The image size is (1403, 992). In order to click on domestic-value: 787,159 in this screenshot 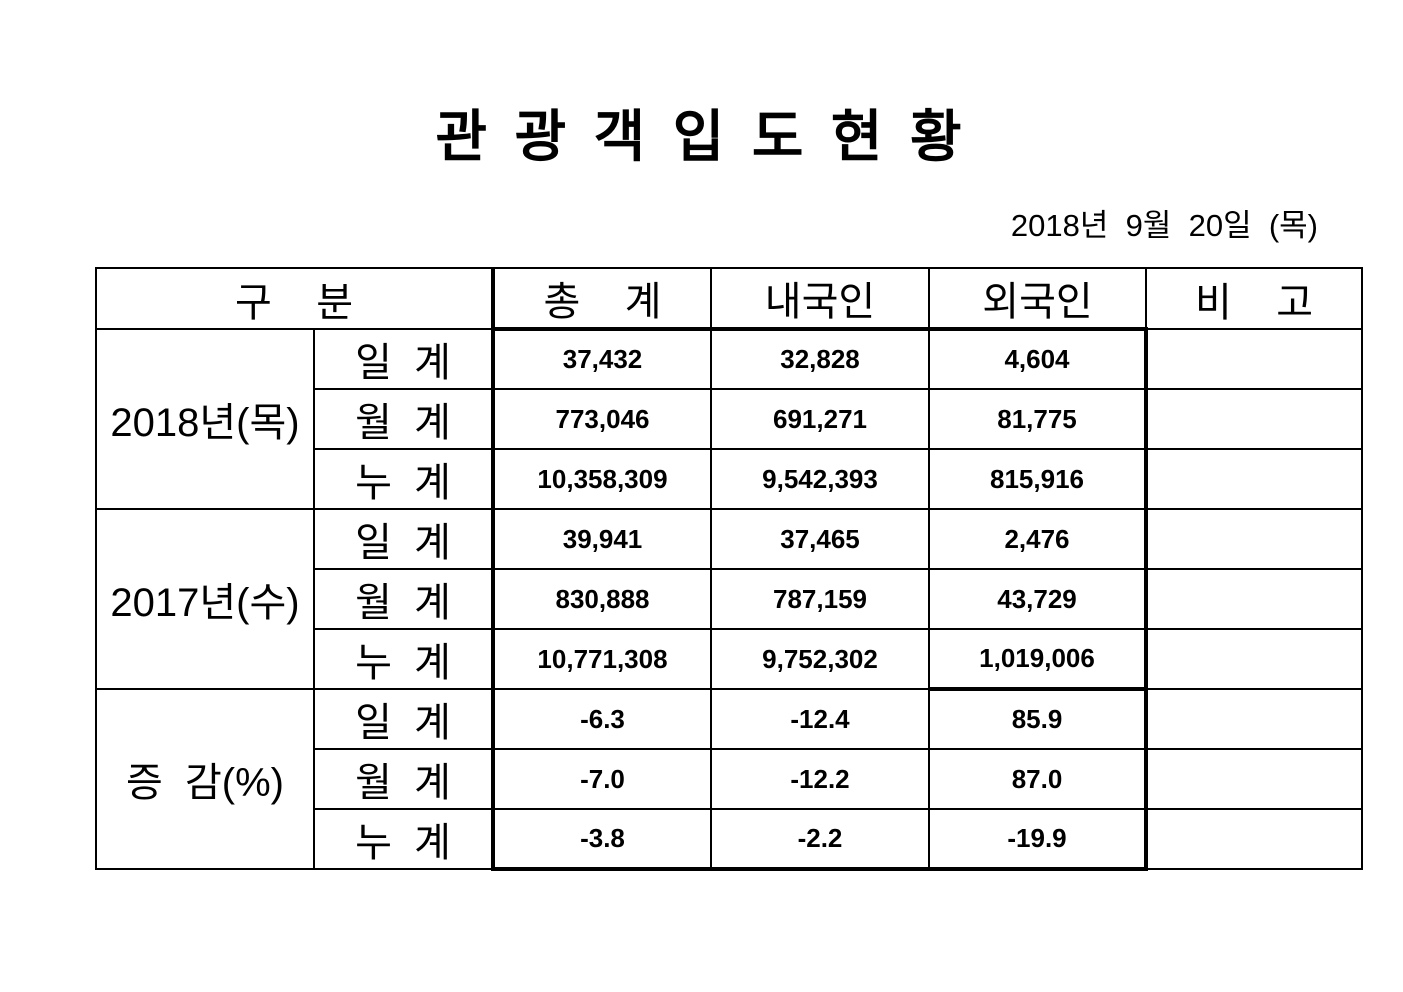, I will do `click(820, 599)`.